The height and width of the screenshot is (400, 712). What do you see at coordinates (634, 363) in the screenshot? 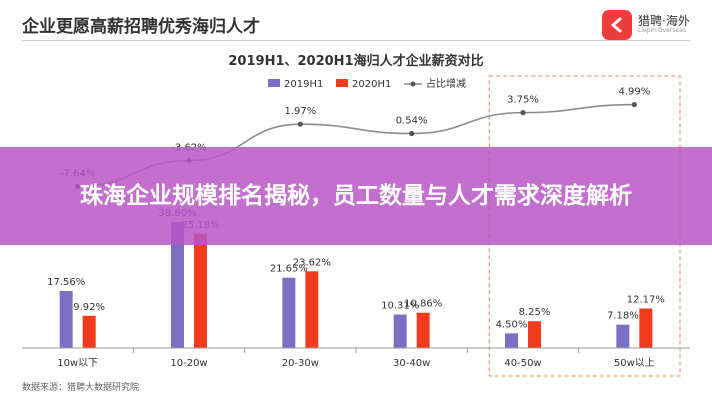
I see `x-tick-label-5: 50w以上` at bounding box center [634, 363].